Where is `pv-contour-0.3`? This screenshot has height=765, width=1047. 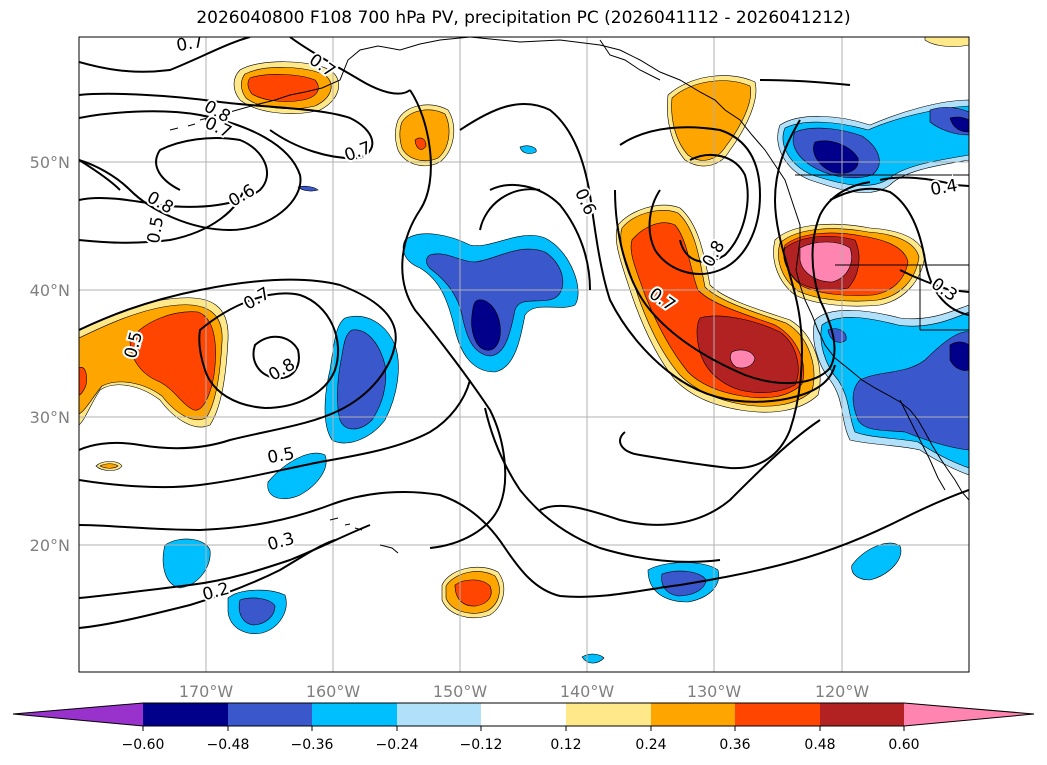 pv-contour-0.3 is located at coordinates (524, 543).